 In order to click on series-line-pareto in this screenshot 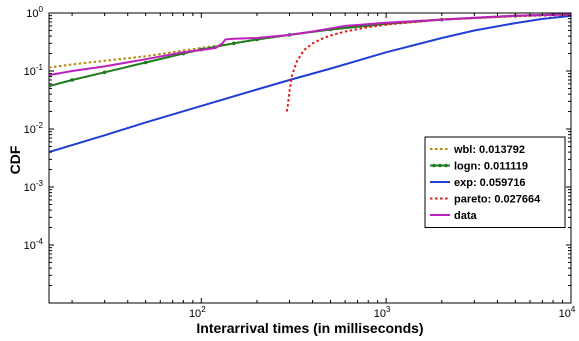, I will do `click(428, 62)`.